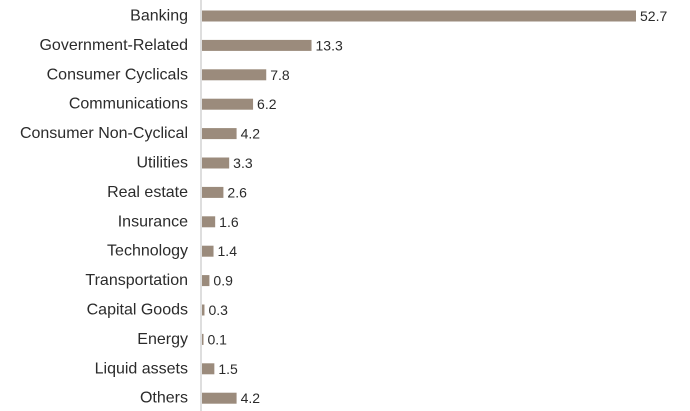  I want to click on category-label-energy: Energy, so click(162, 339).